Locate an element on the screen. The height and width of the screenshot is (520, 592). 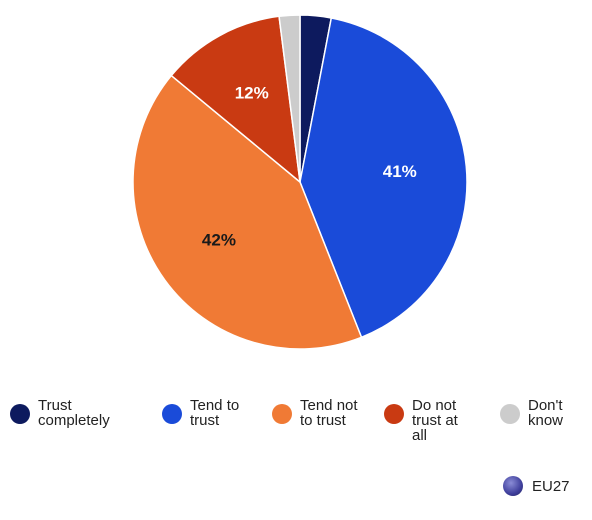
legend-item-dont-know: Don't know is located at coordinates (537, 413).